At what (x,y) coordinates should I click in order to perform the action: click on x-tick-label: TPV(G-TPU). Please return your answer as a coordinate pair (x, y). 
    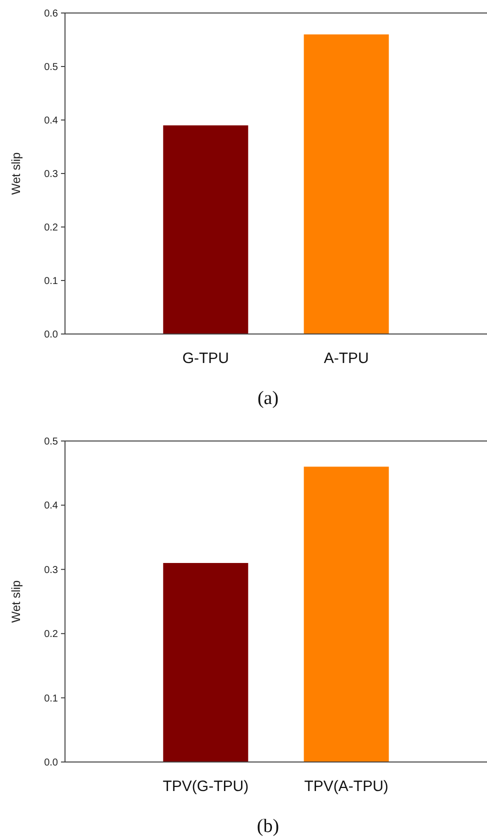
    Looking at the image, I should click on (205, 786).